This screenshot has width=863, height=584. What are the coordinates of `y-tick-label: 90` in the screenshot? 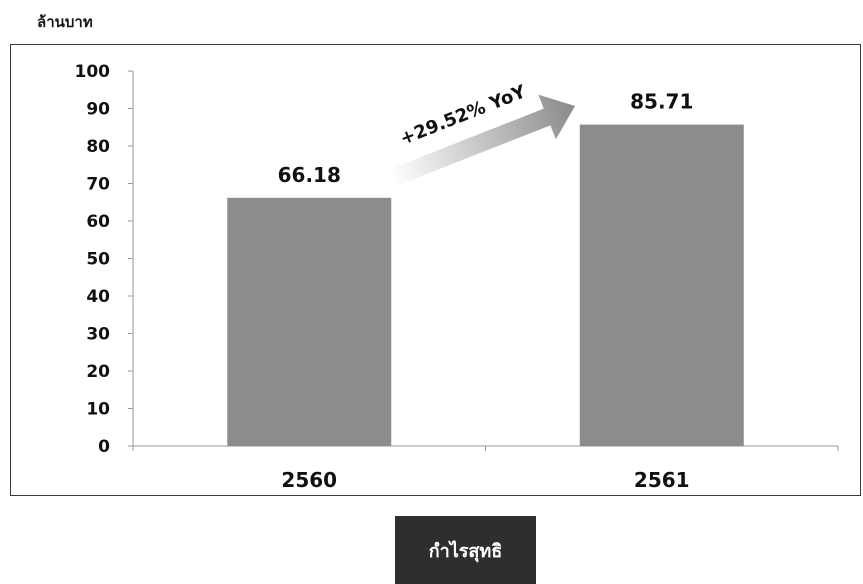 It's located at (98, 110).